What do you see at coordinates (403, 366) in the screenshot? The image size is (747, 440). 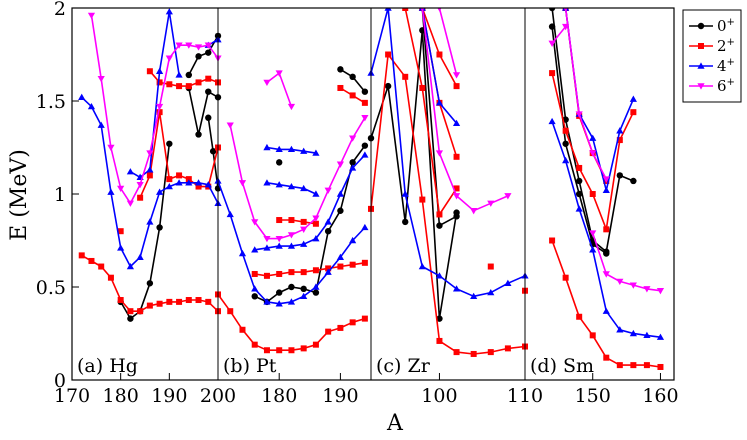 I see `panel-label: (c) Zr` at bounding box center [403, 366].